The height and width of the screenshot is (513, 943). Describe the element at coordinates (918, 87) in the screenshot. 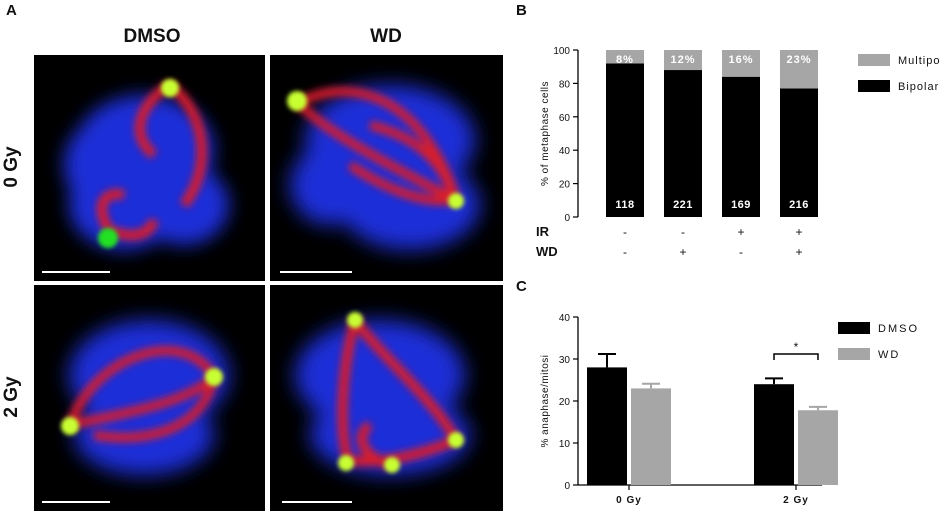

I see `legend-label-bipolar: Bipolar` at that location.